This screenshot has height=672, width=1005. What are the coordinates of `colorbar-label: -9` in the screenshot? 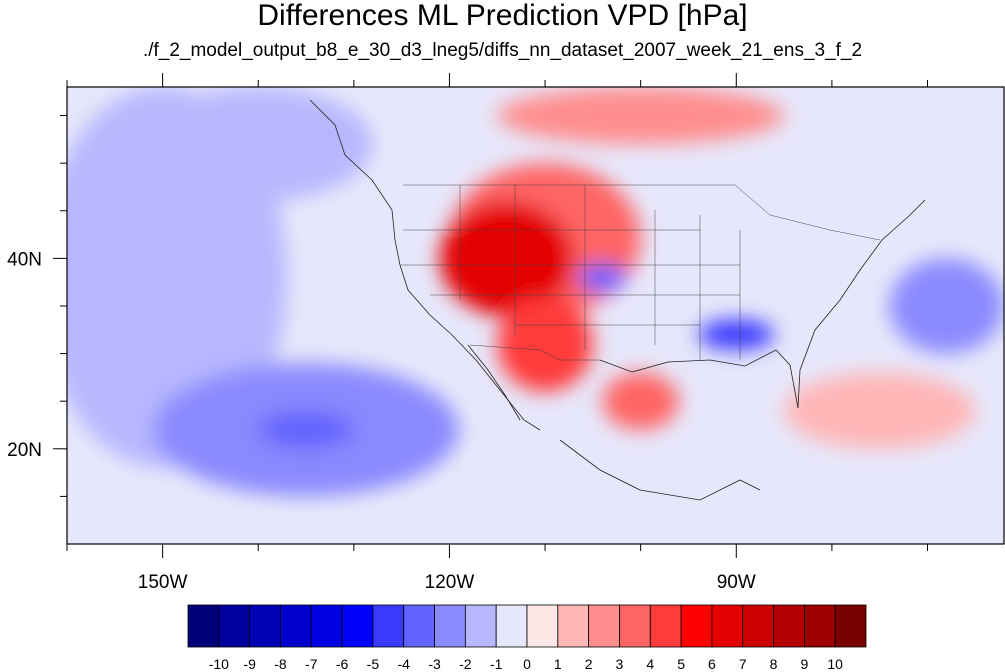 It's located at (249, 664).